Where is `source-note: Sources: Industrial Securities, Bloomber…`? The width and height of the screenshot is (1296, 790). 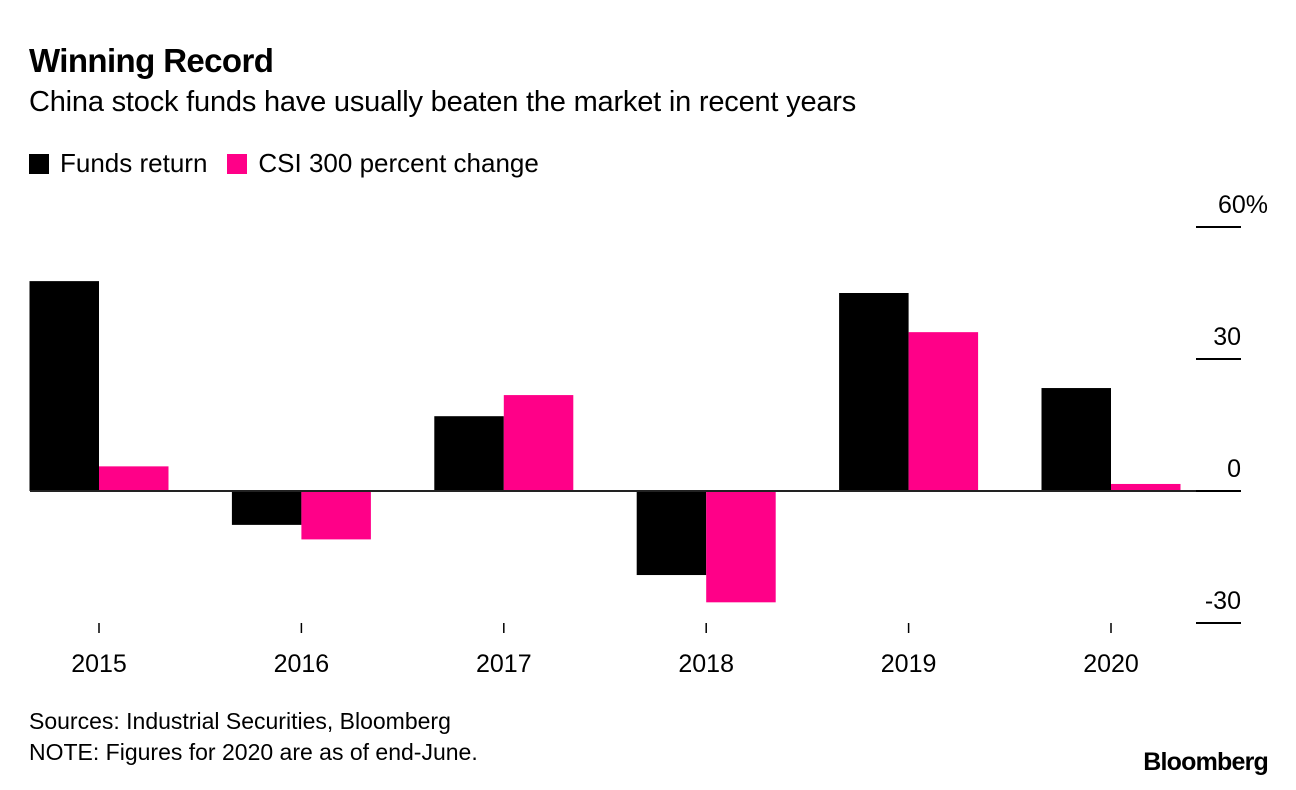 source-note: Sources: Industrial Securities, Bloomber… is located at coordinates (240, 721).